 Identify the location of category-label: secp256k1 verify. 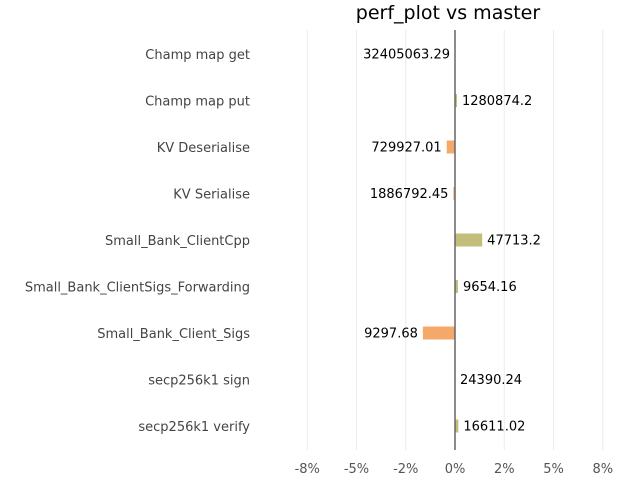
(194, 427).